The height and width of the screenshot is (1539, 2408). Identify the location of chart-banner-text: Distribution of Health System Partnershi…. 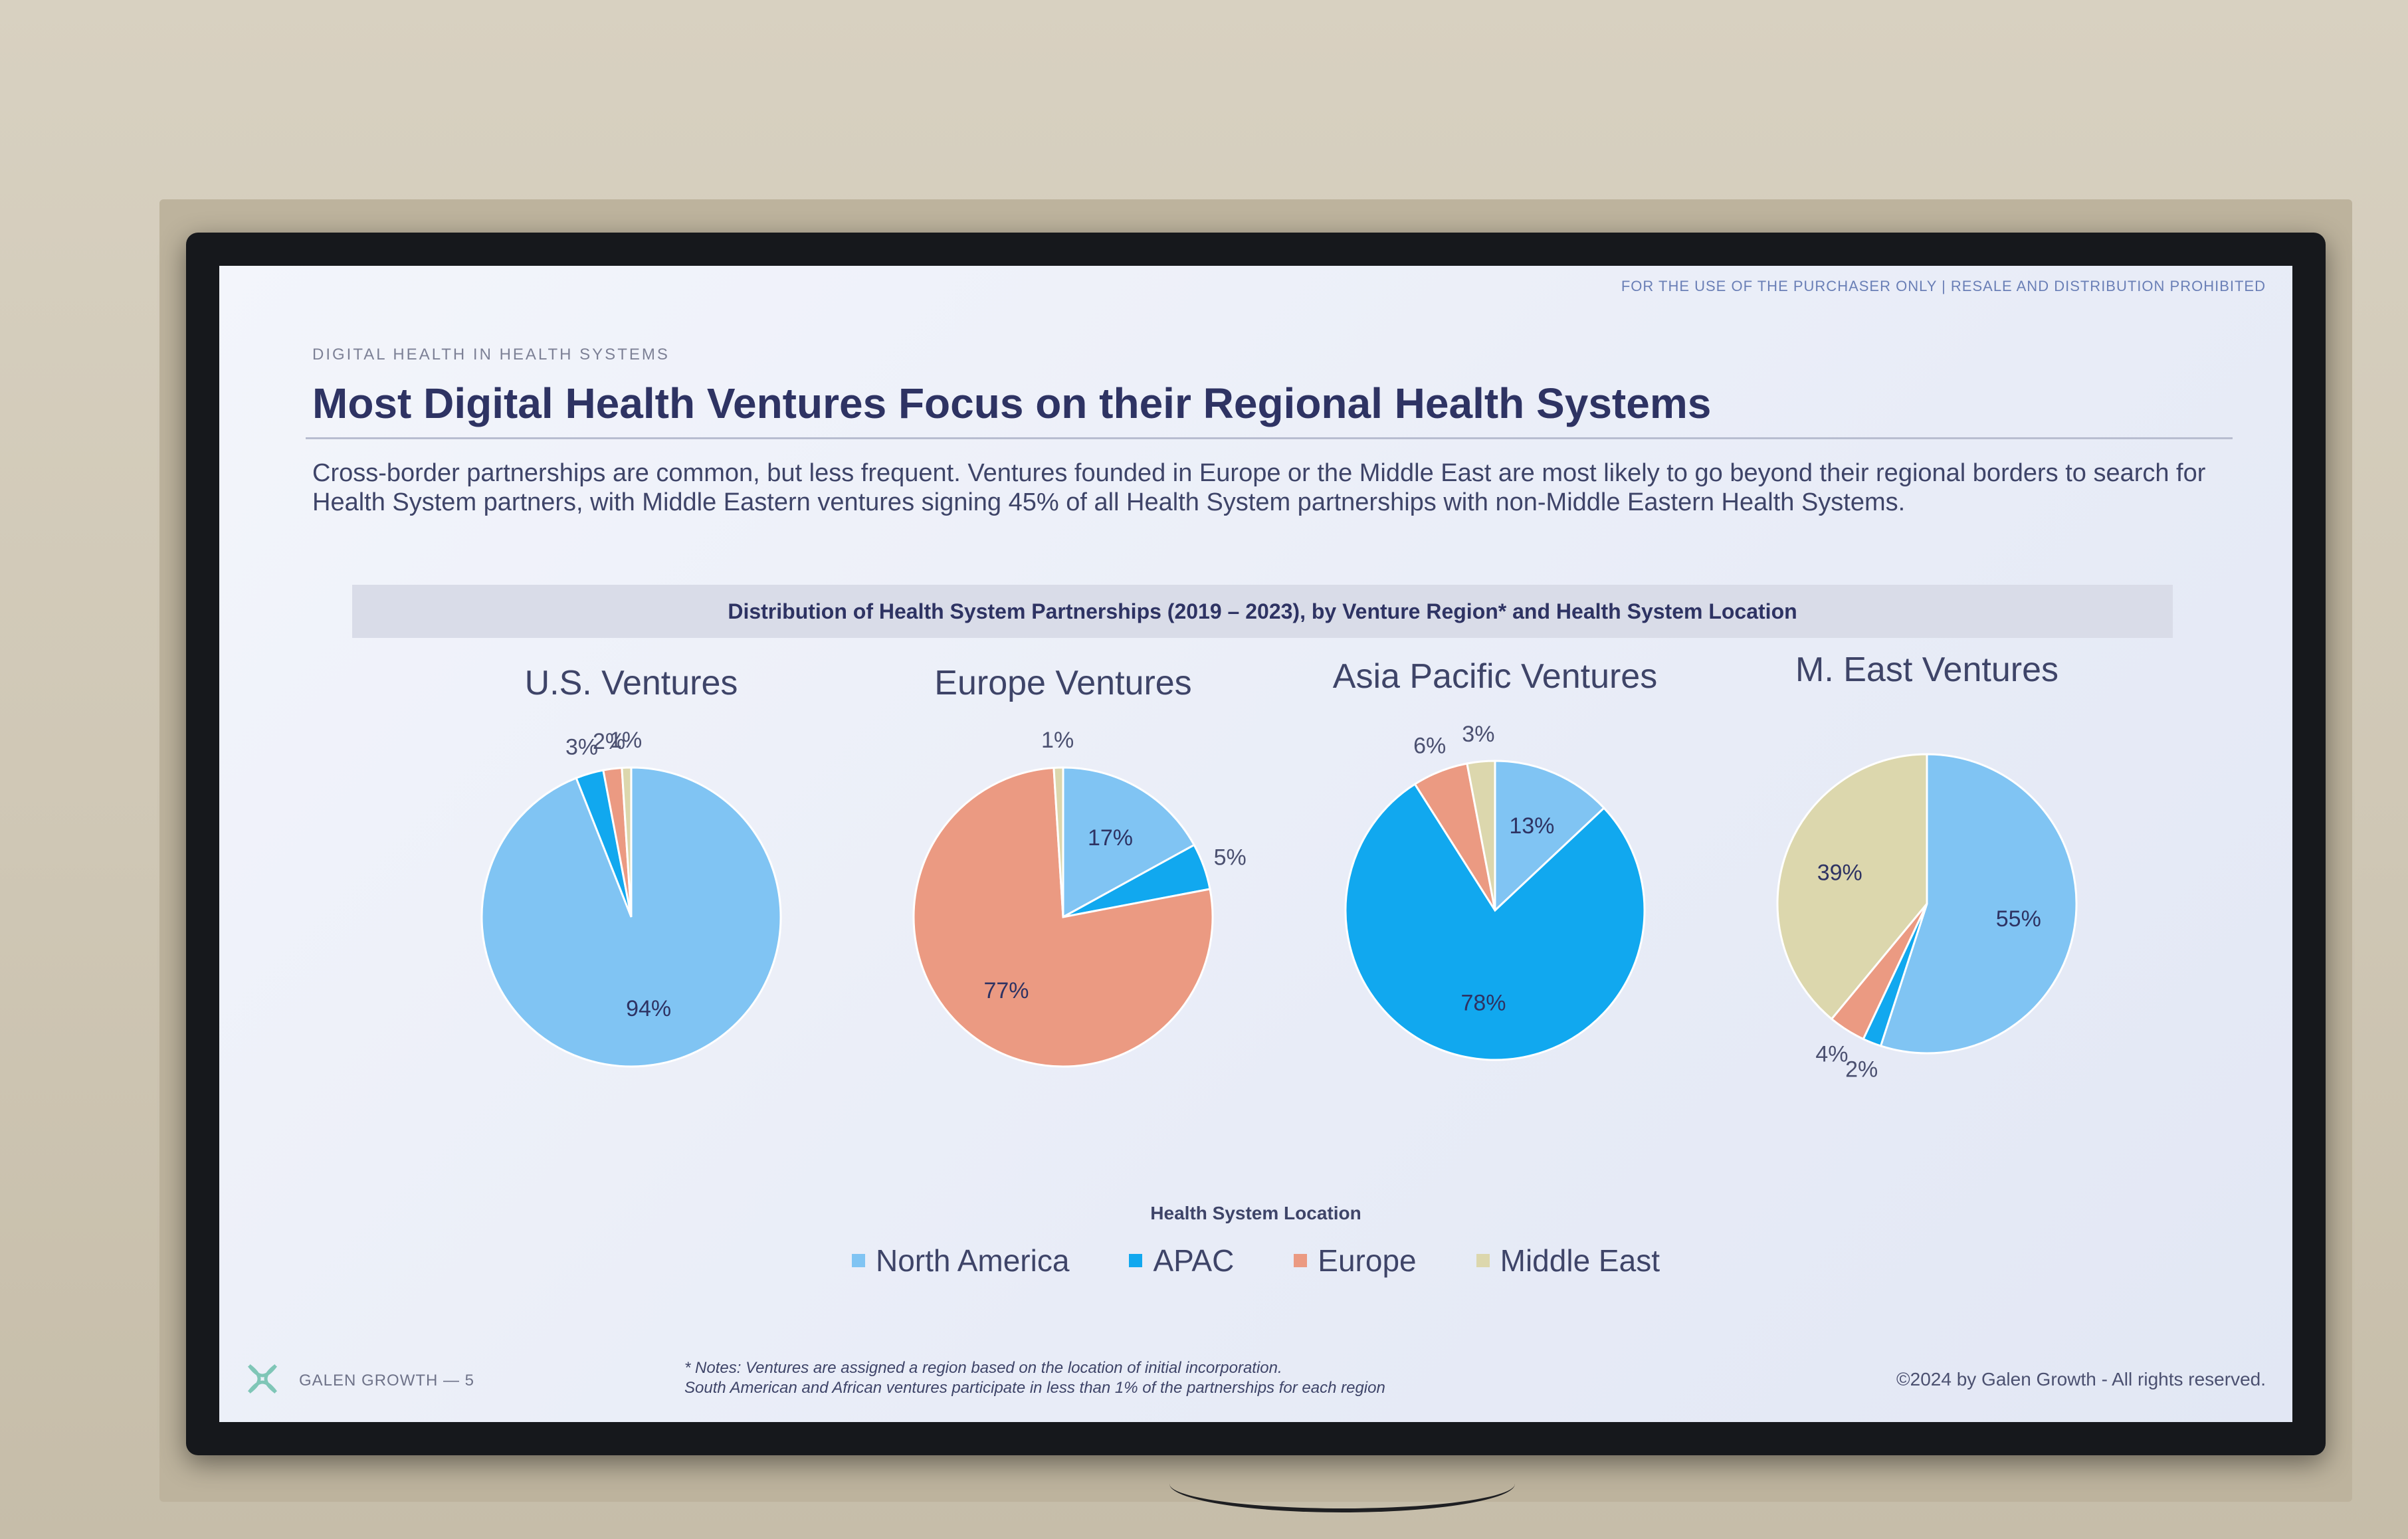
(1262, 611).